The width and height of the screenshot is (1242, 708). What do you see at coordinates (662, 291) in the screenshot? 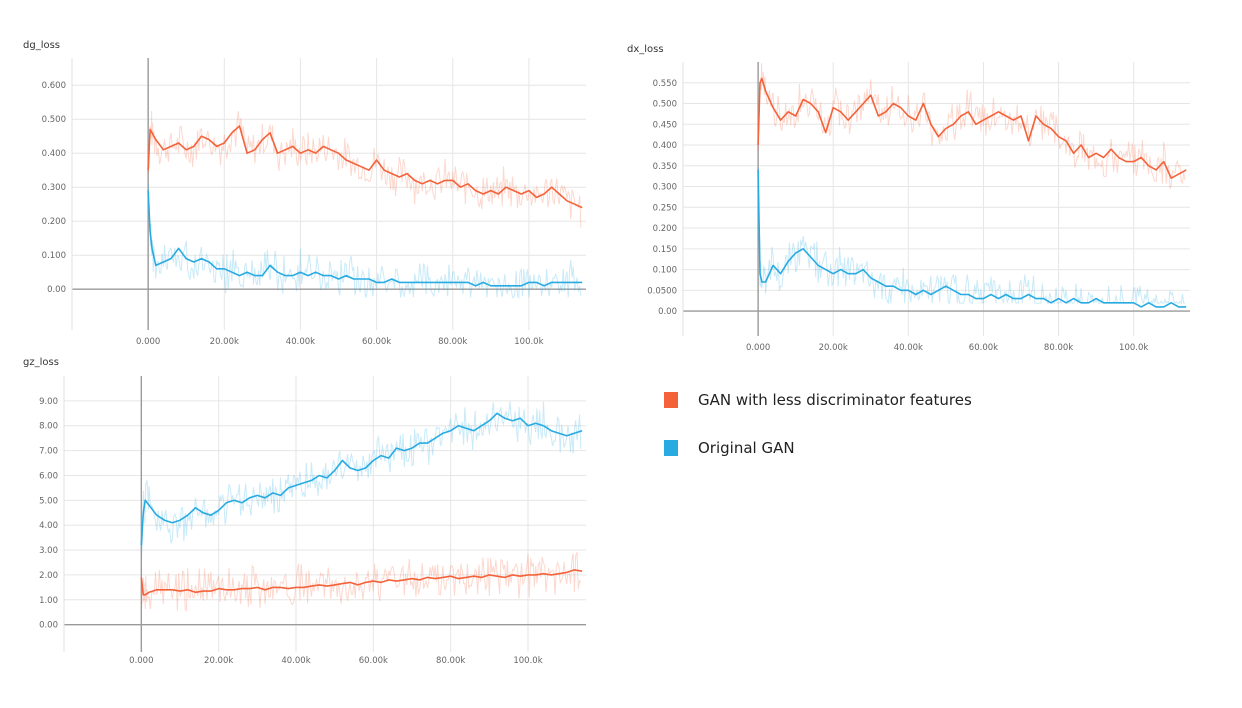
I see `y-tick-label: 0.0500` at bounding box center [662, 291].